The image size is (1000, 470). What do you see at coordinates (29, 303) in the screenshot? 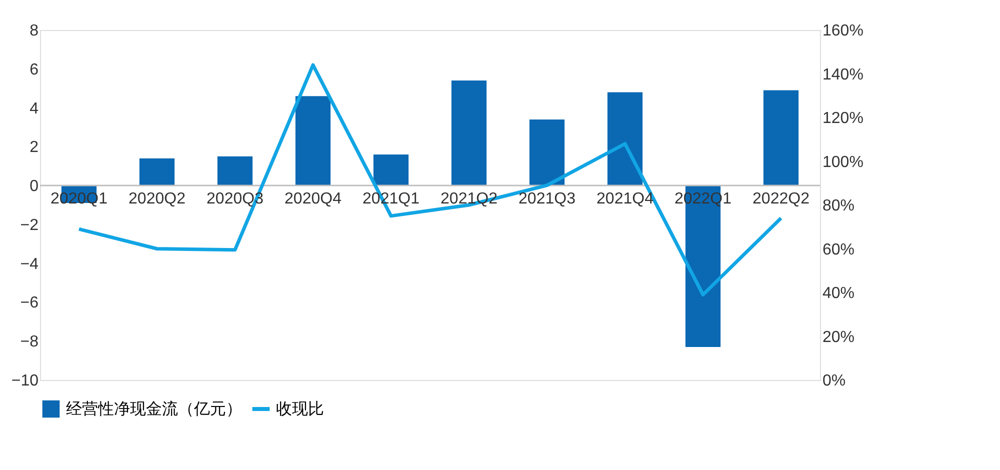
I see `y-tick-label: −6` at bounding box center [29, 303].